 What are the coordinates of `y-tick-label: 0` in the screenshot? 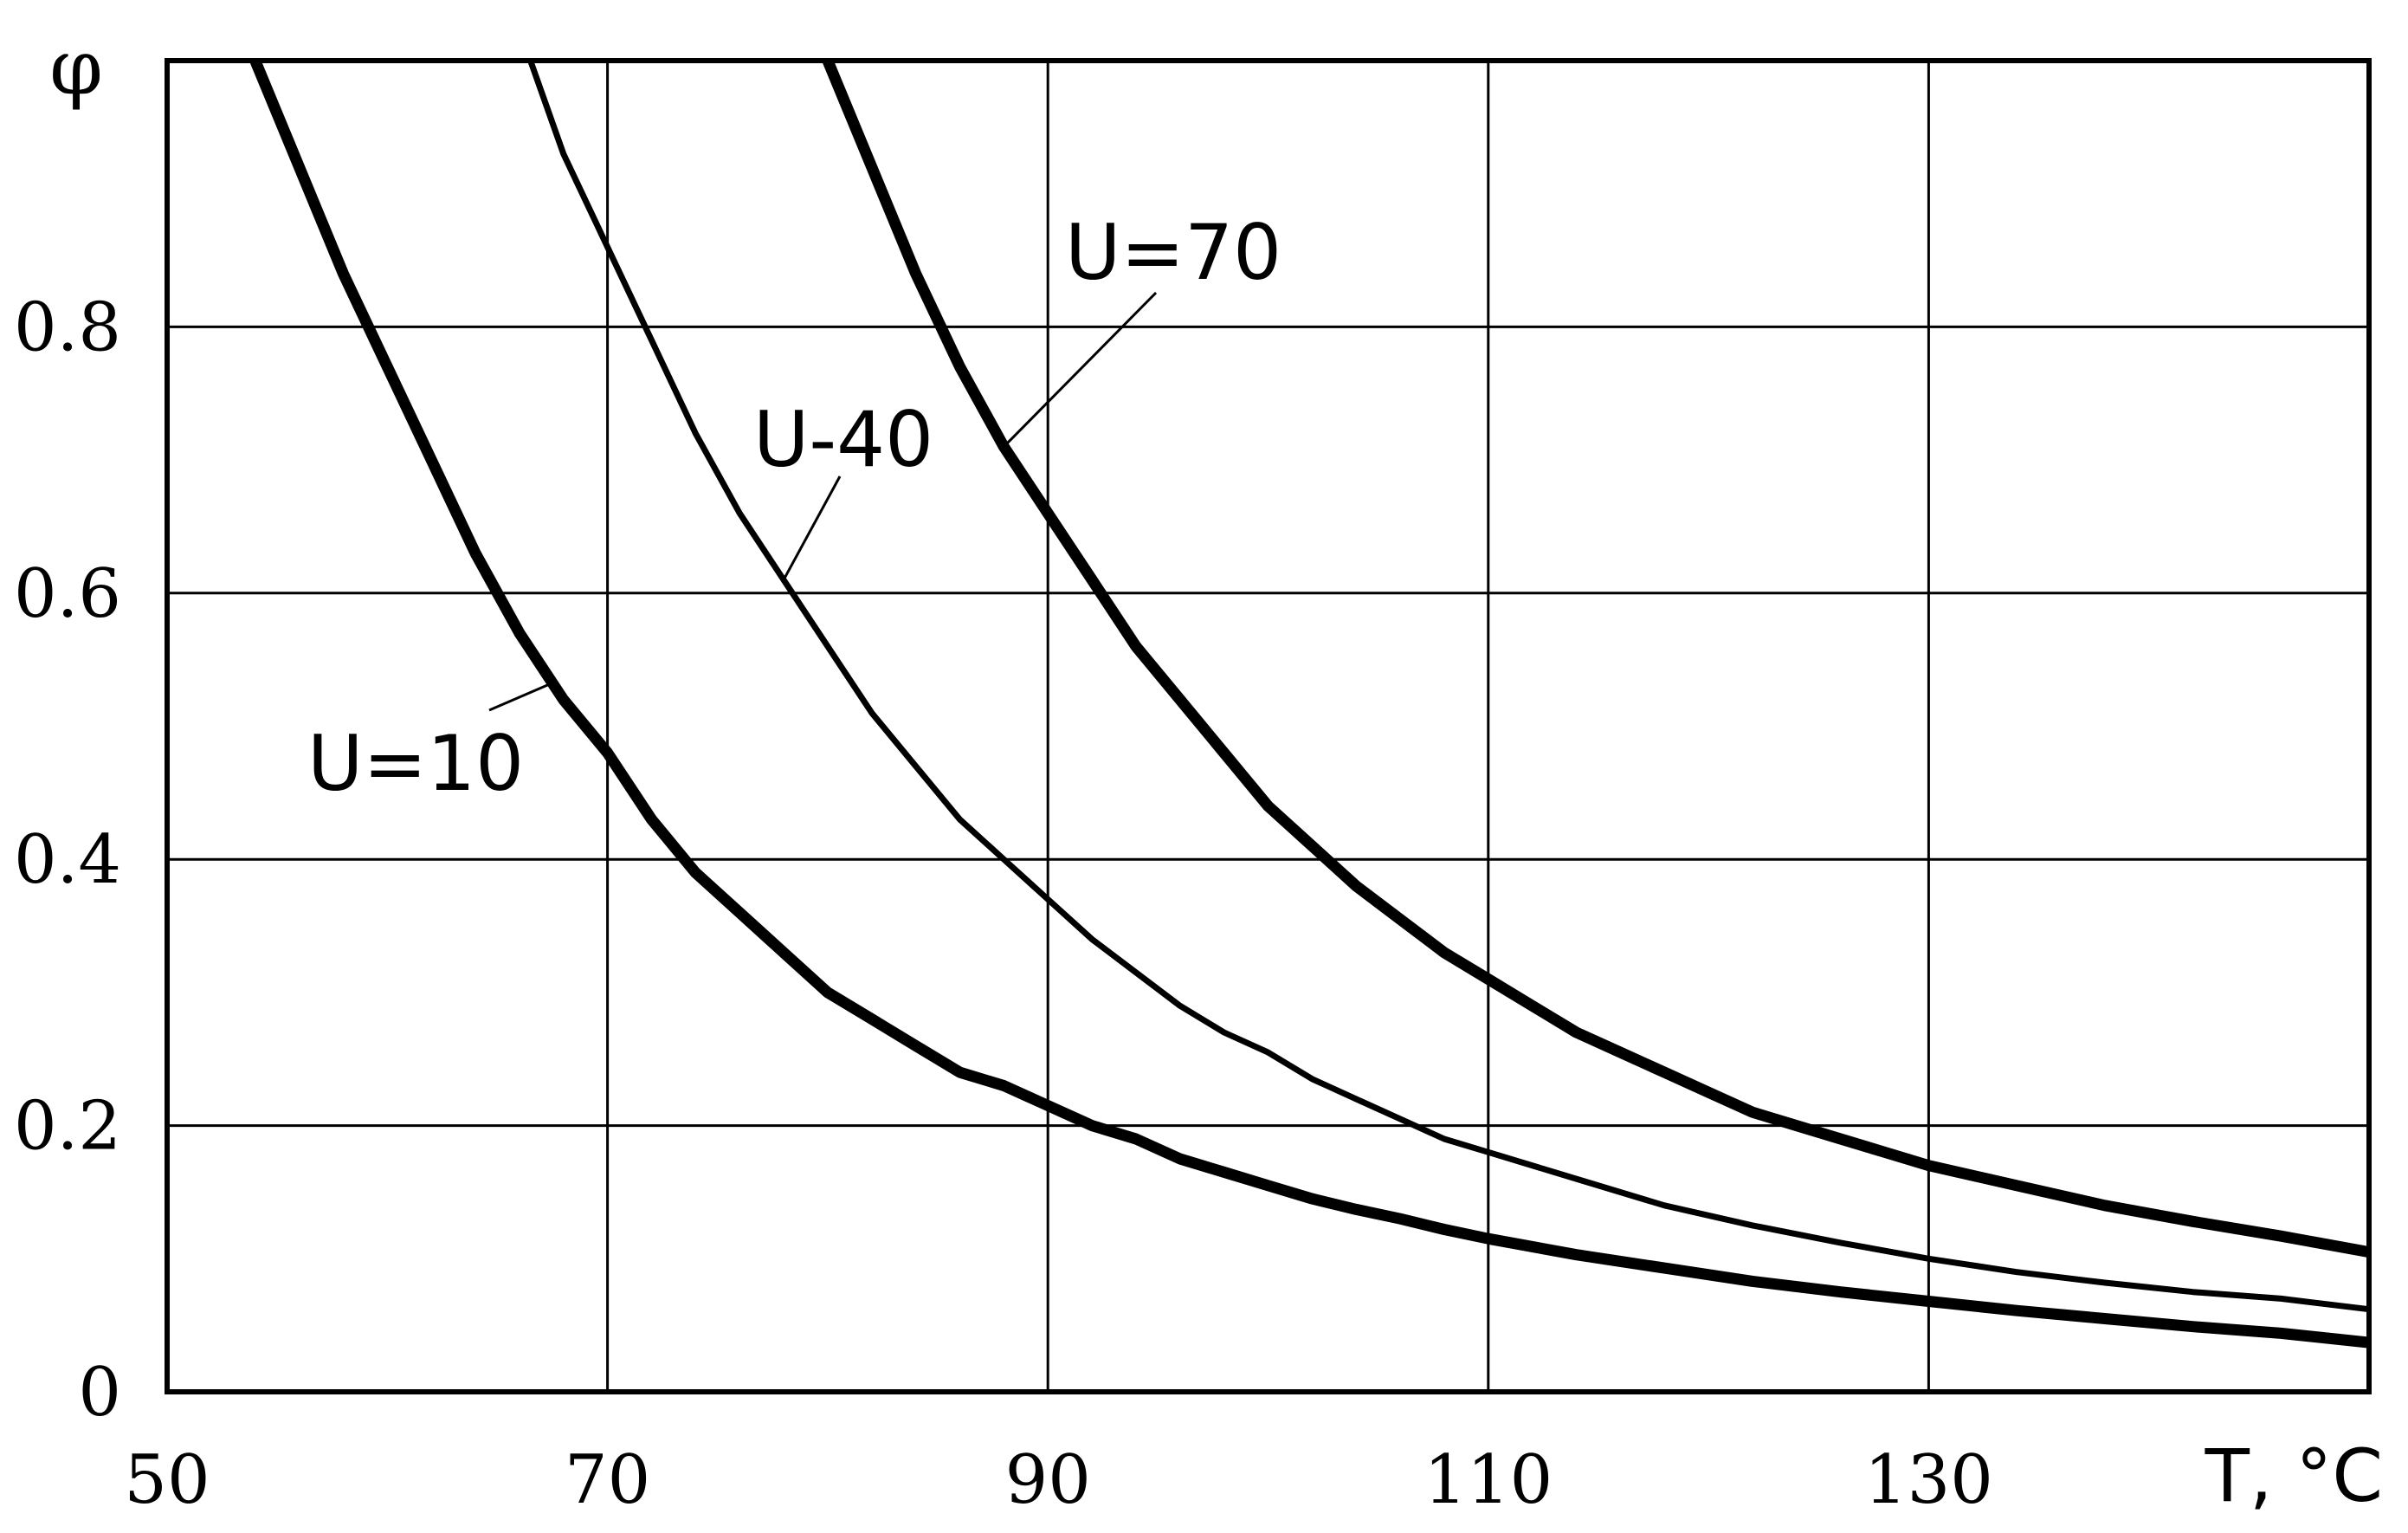 It's located at (99, 1393).